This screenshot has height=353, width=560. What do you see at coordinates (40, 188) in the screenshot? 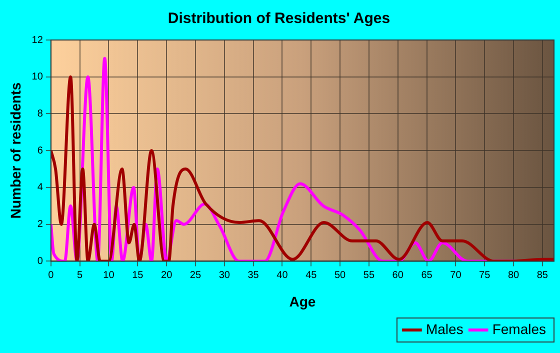
I see `y-tick-label: 4` at bounding box center [40, 188].